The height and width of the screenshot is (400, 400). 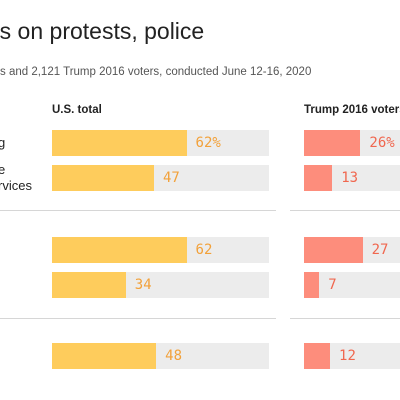 What do you see at coordinates (352, 110) in the screenshot?
I see `column-header-trump-voters: Trump 2016 voters` at bounding box center [352, 110].